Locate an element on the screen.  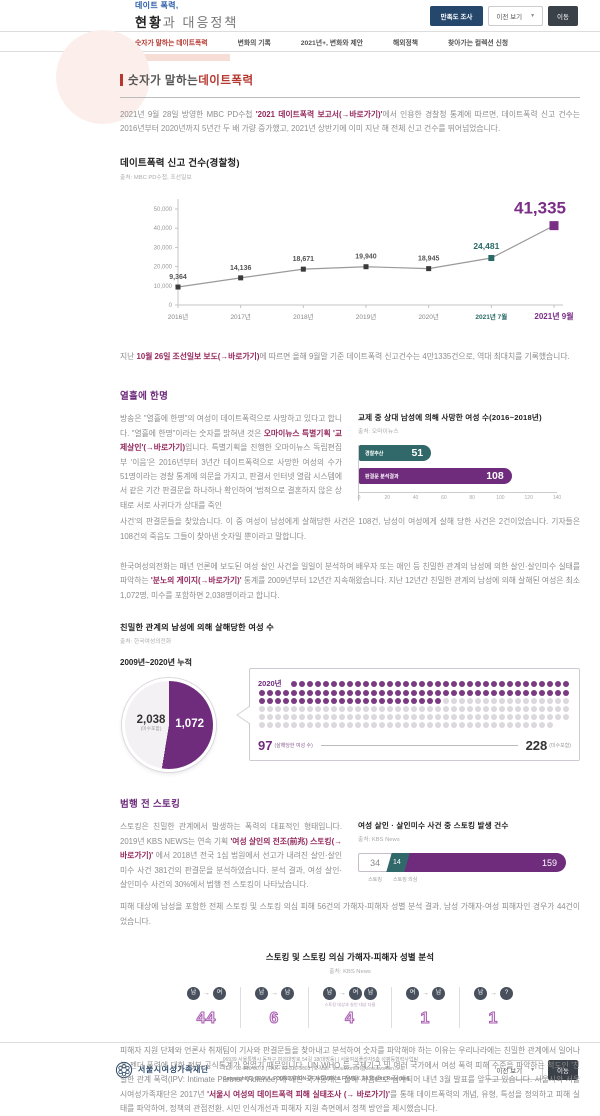
callout-tail is located at coordinates (244, 714).